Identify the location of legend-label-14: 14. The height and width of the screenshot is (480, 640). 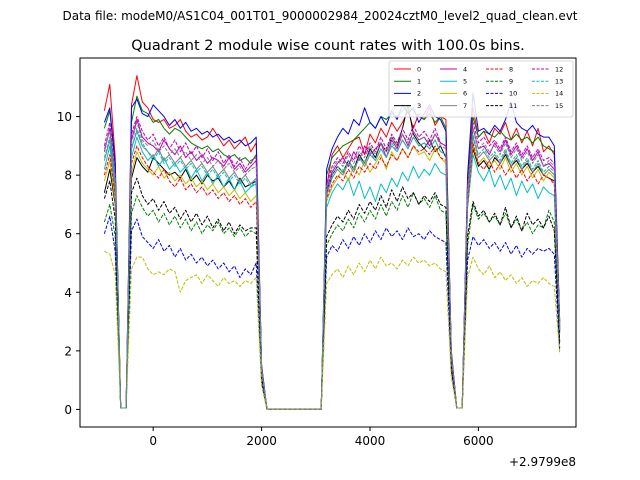
(559, 94).